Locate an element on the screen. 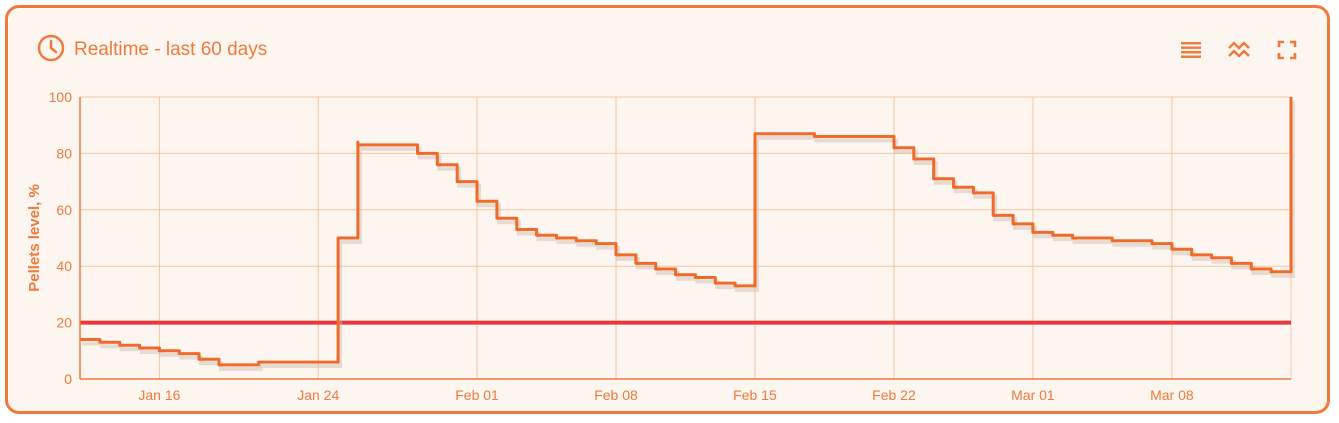 This screenshot has height=423, width=1339. clock-icon is located at coordinates (51, 50).